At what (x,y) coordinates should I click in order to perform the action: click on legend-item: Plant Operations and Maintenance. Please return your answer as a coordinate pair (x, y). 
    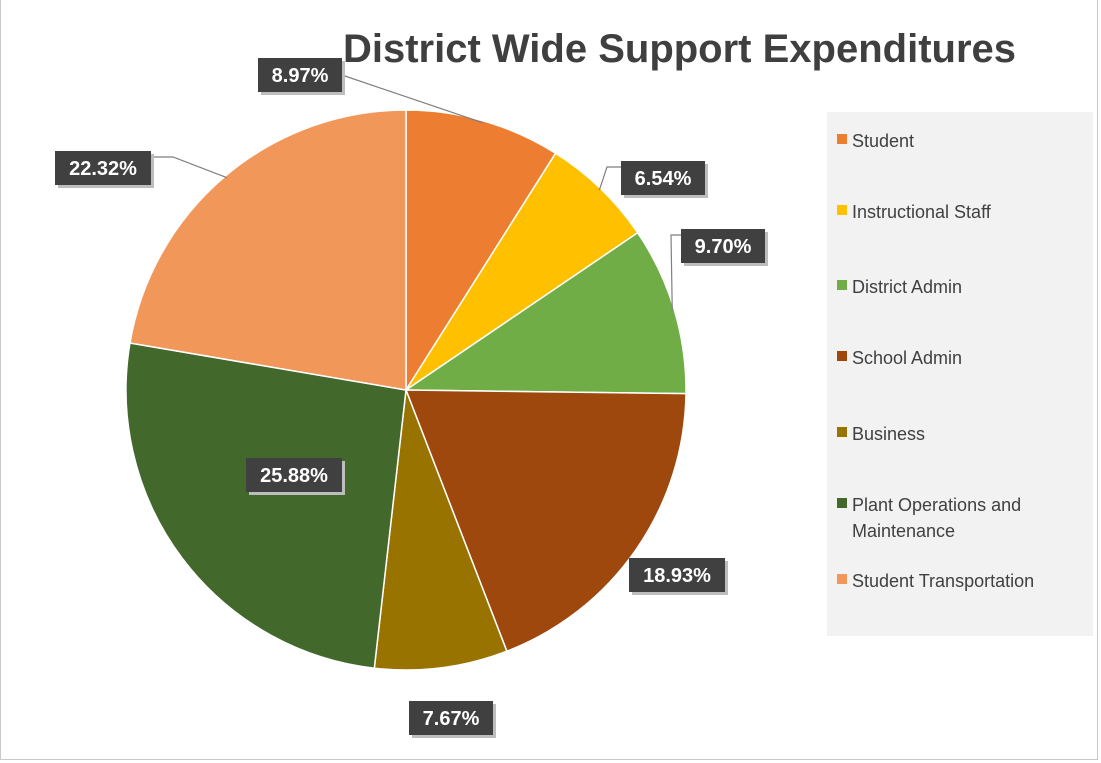
    Looking at the image, I should click on (964, 518).